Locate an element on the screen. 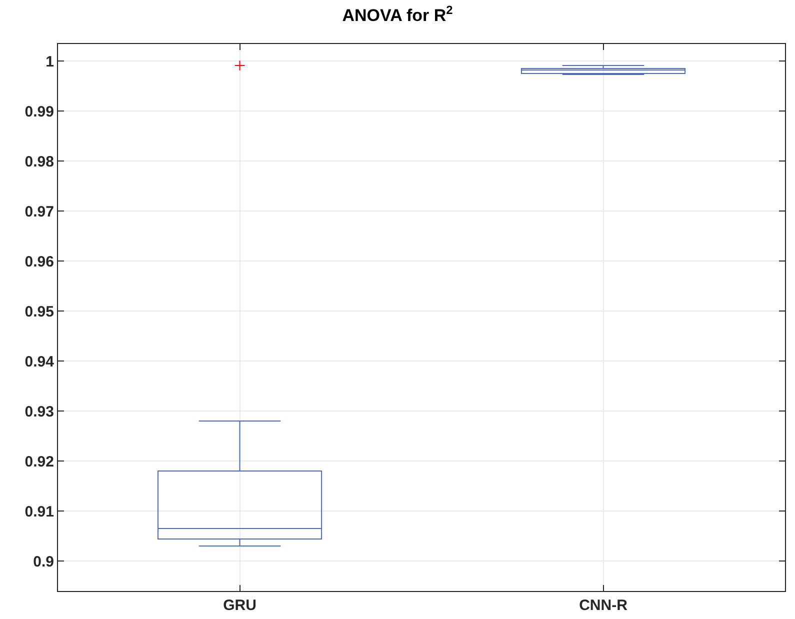 This screenshot has height=619, width=795. x-tick-label: GRU is located at coordinates (239, 605).